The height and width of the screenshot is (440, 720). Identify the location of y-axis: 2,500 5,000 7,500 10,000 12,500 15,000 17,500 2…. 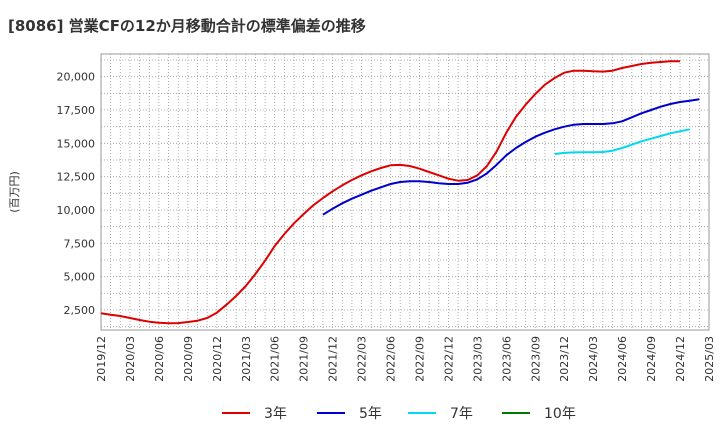
(76, 194).